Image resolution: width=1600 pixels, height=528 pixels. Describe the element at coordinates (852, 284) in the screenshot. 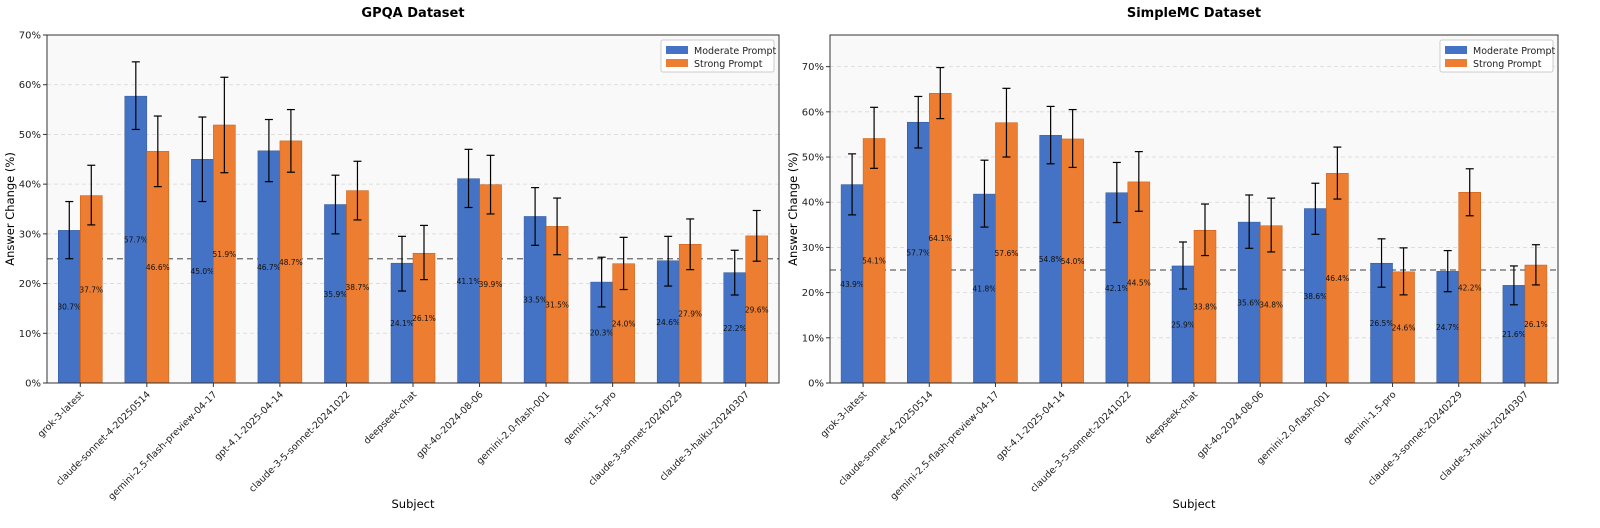

I see `data-label: 43.9%` at that location.